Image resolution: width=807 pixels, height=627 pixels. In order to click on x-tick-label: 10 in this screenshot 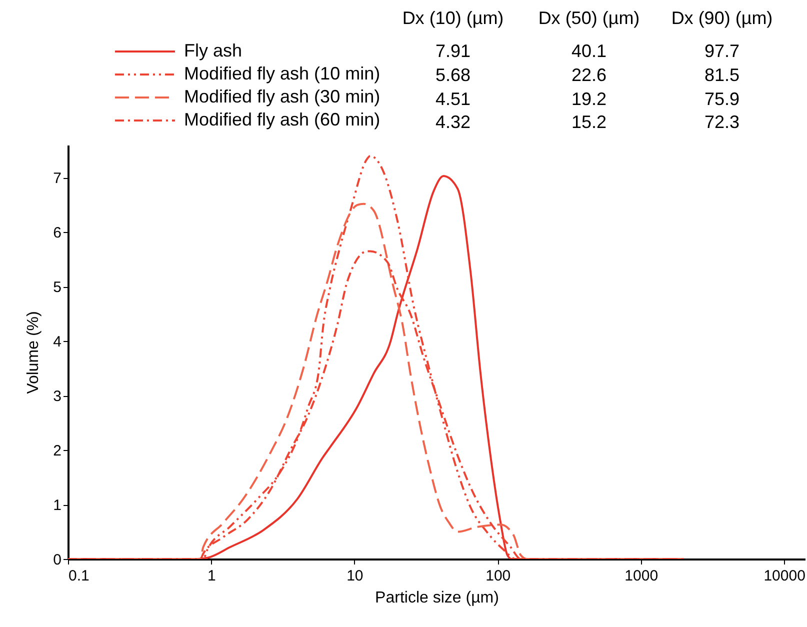, I will do `click(355, 576)`.